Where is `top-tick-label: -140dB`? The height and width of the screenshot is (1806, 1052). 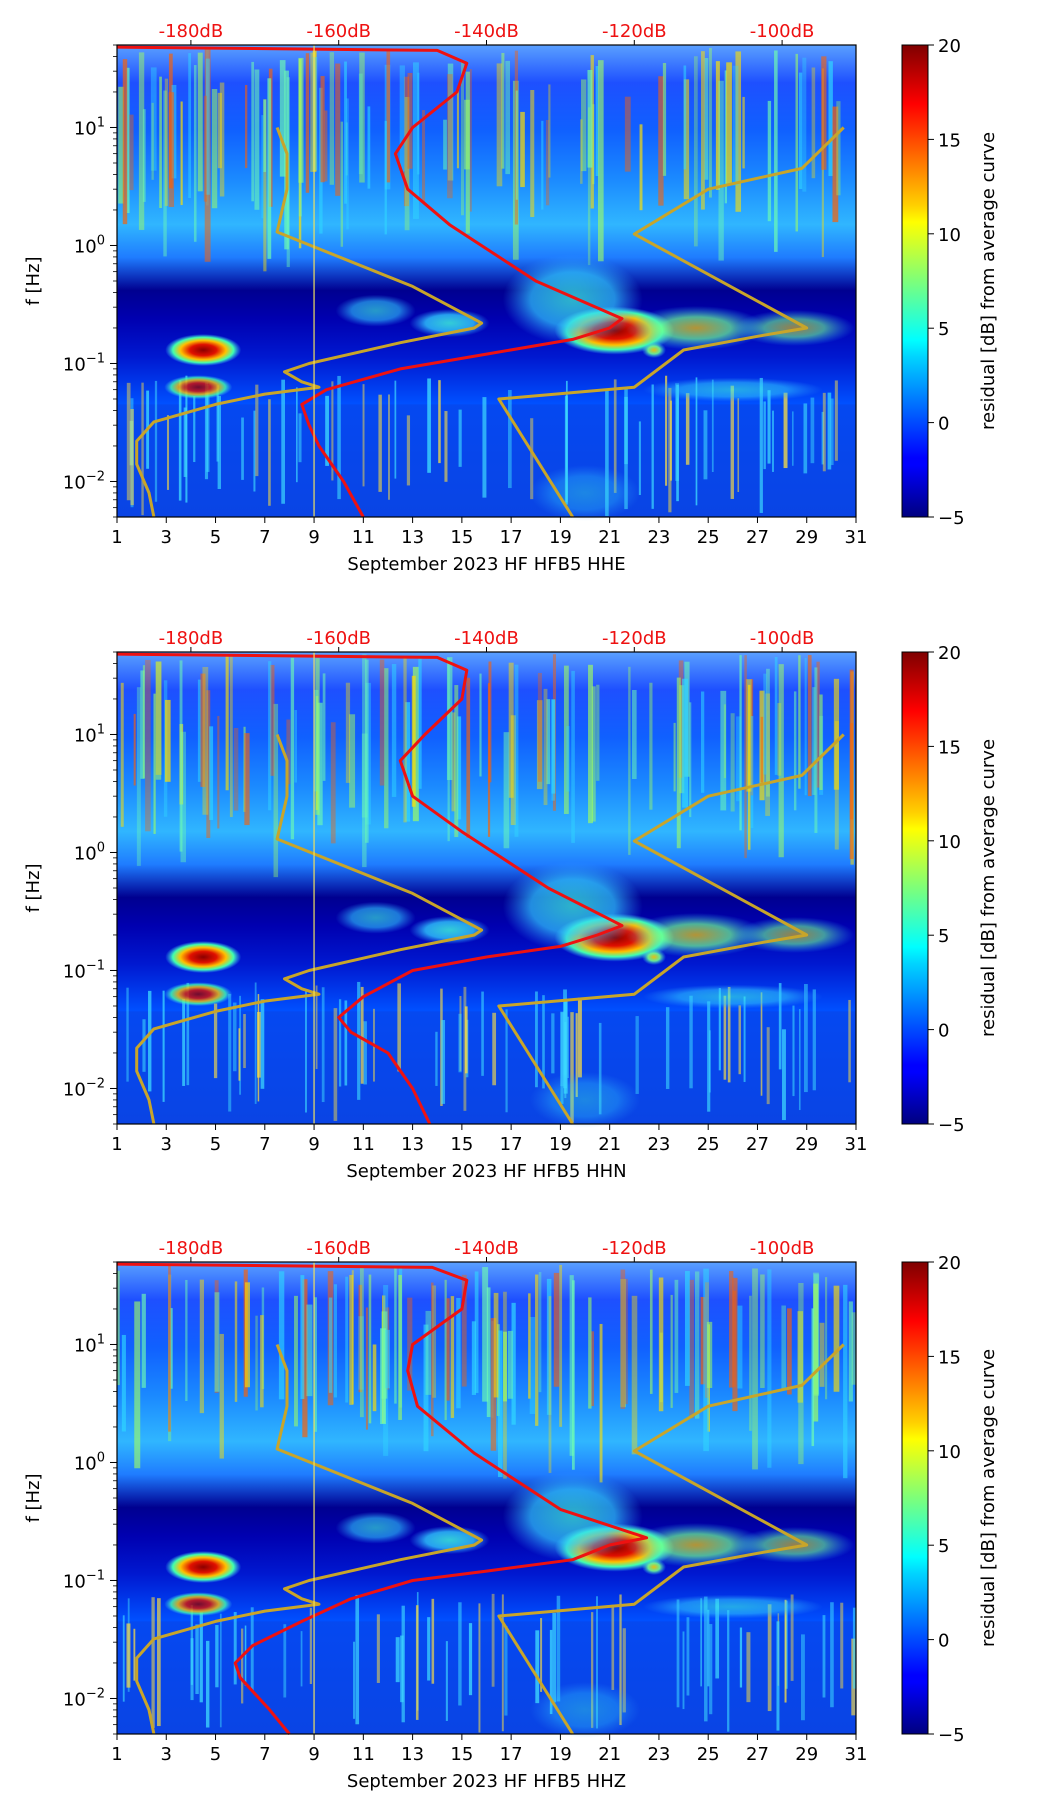
top-tick-label: -140dB is located at coordinates (486, 638).